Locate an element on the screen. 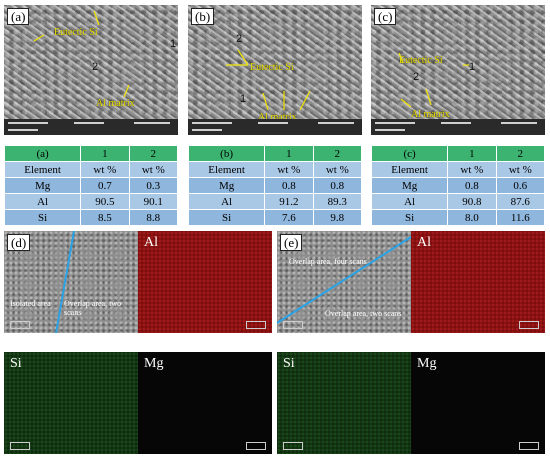 Image resolution: width=550 pixels, height=460 pixels. eds-map-al-e: Al is located at coordinates (478, 282).